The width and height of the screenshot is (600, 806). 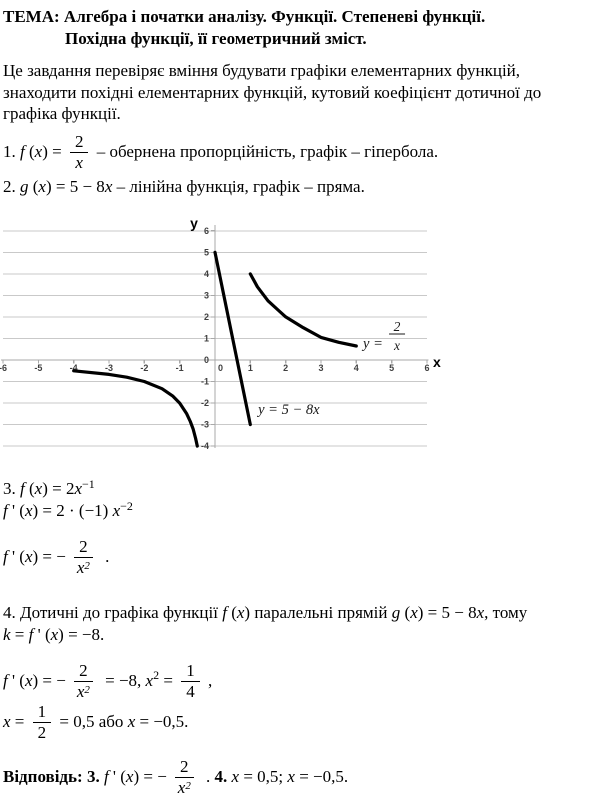 What do you see at coordinates (372, 344) in the screenshot?
I see `svg-text: y =` at bounding box center [372, 344].